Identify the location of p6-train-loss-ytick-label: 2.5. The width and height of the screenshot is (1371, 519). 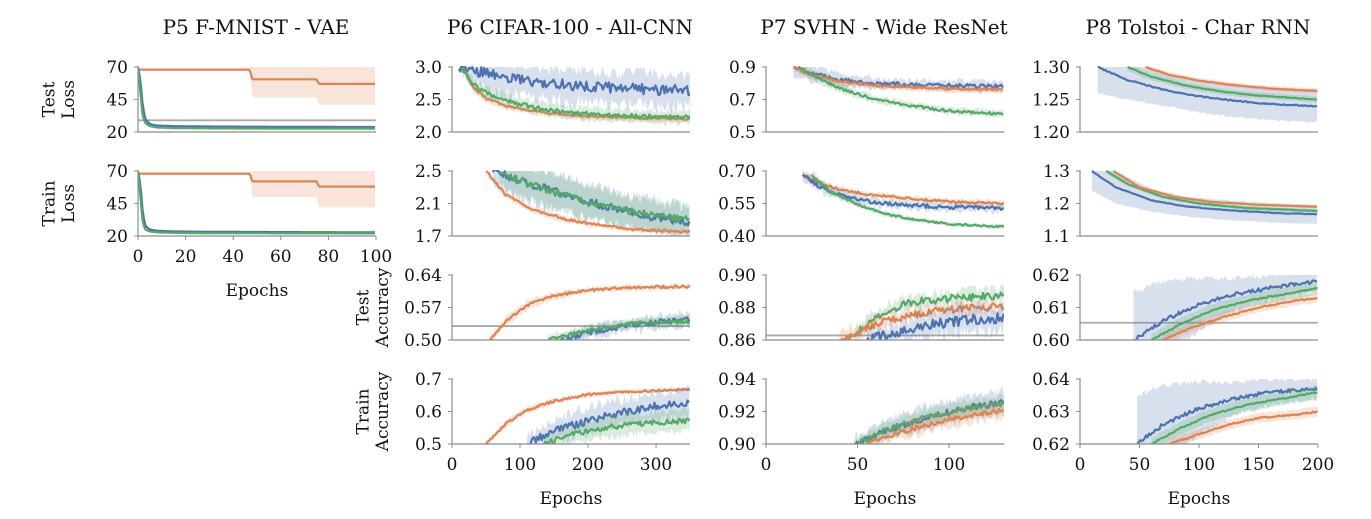
(428, 172).